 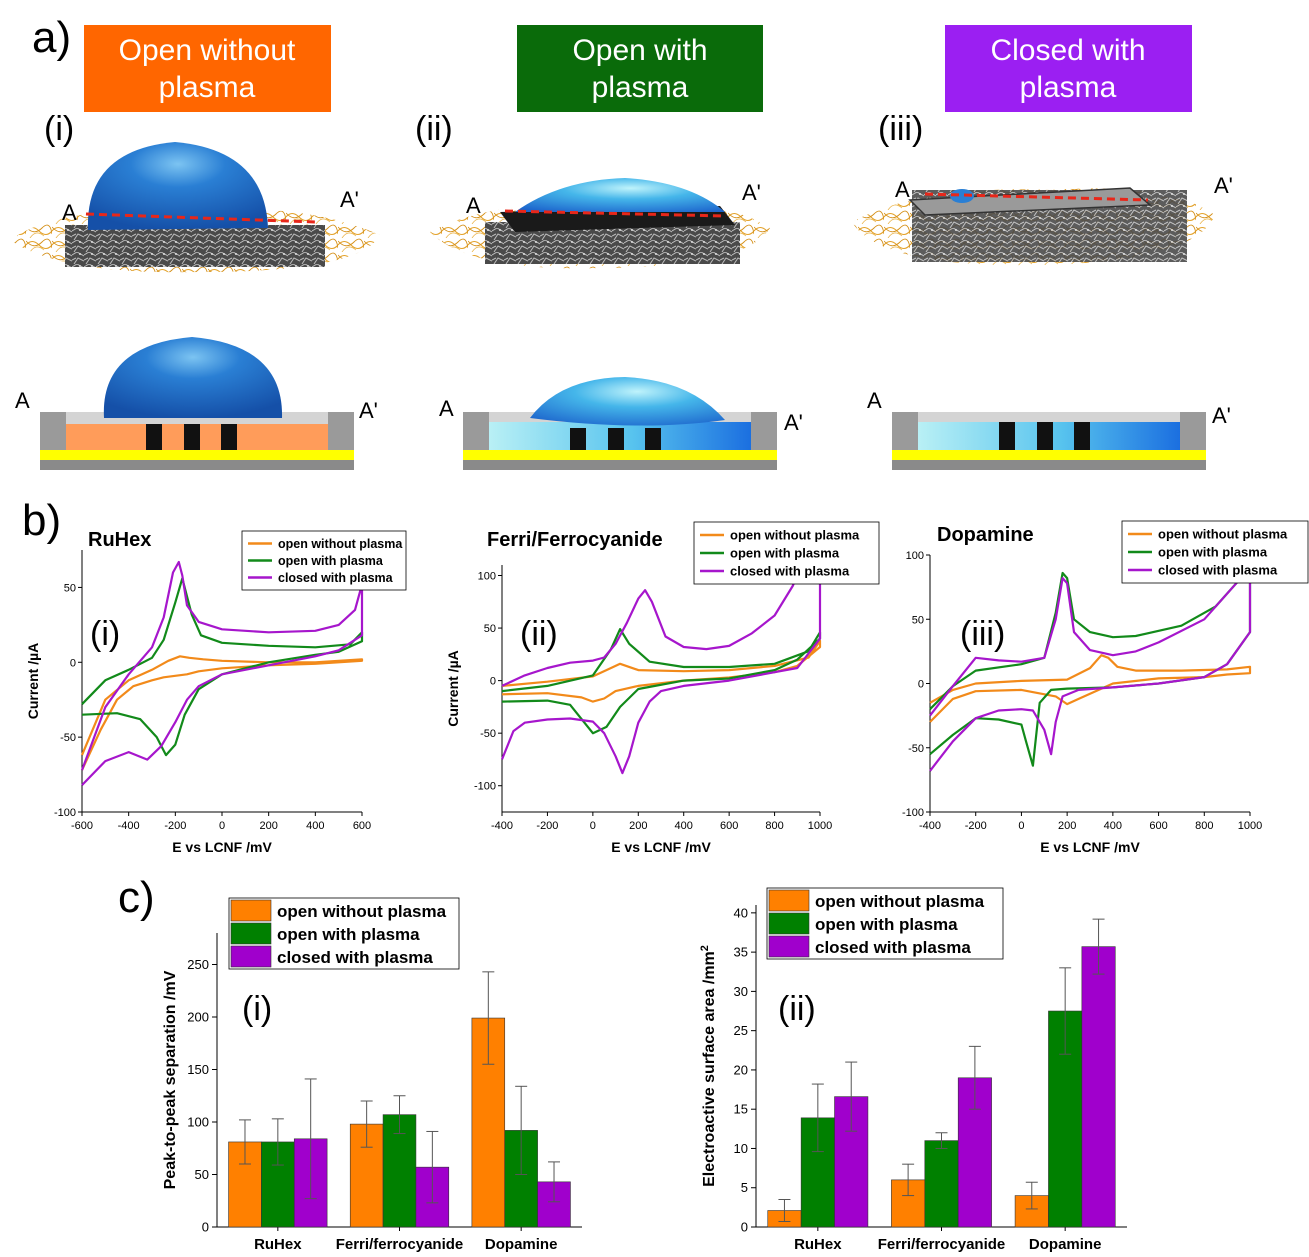 What do you see at coordinates (575, 540) in the screenshot?
I see `chart-title: Ferri/Ferrocyanide` at bounding box center [575, 540].